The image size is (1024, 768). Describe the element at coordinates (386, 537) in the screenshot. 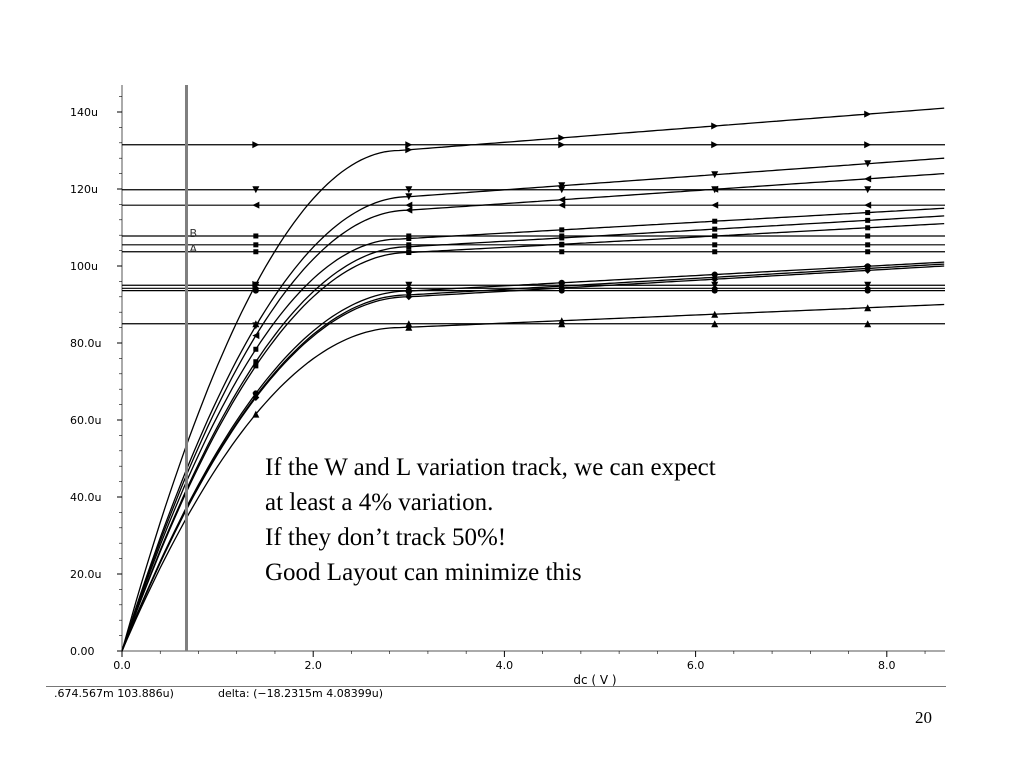

I see `annotation-line: If they don’t track 50%!` at that location.